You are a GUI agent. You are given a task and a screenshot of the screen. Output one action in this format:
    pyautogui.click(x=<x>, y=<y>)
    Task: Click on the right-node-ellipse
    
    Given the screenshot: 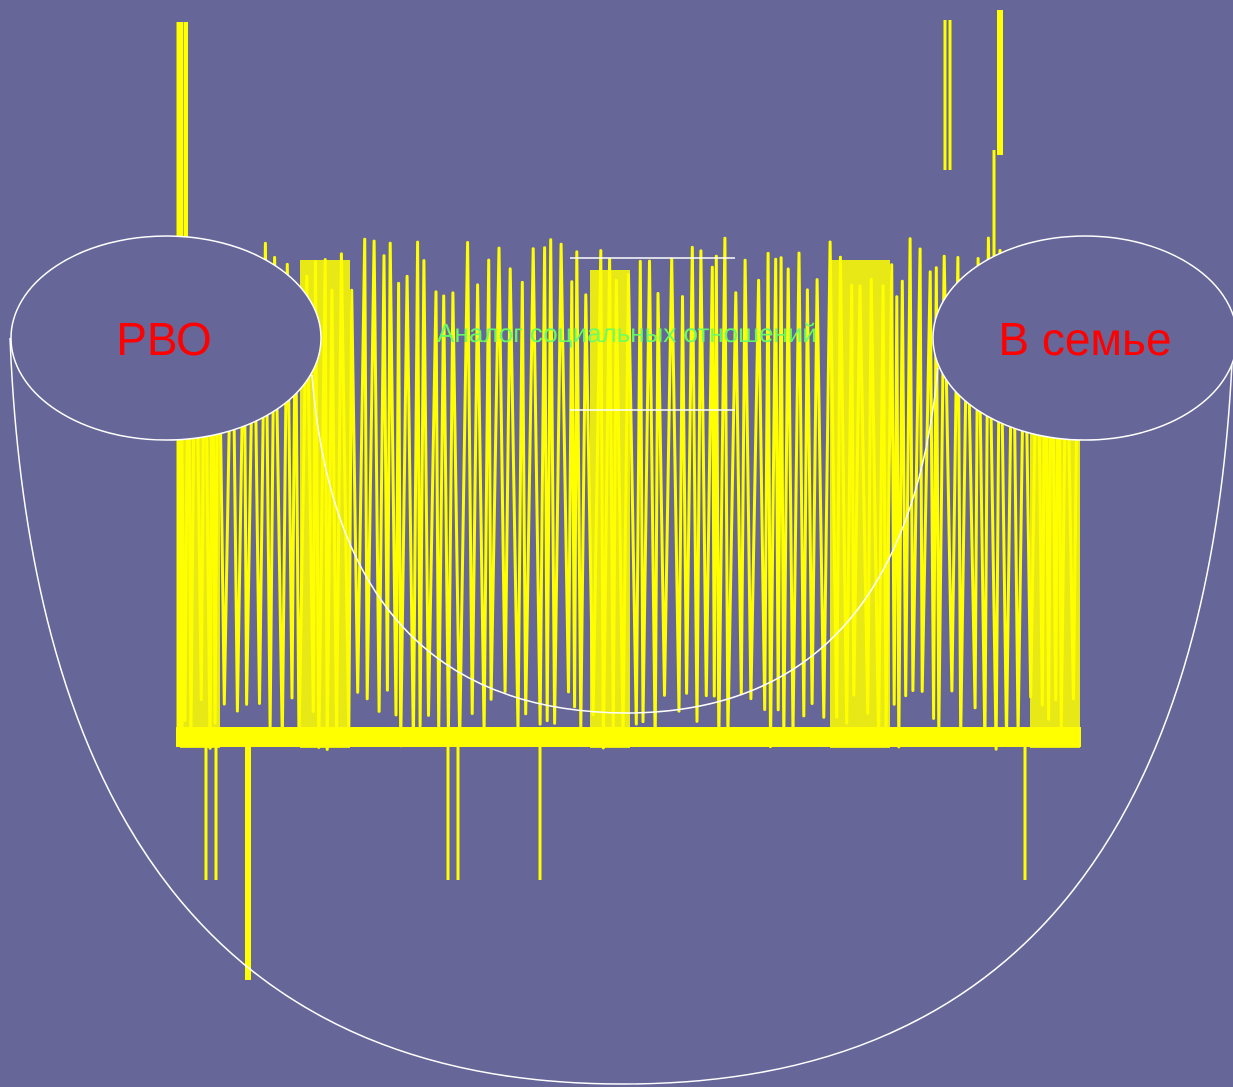 What is the action you would take?
    pyautogui.click(x=1082, y=338)
    